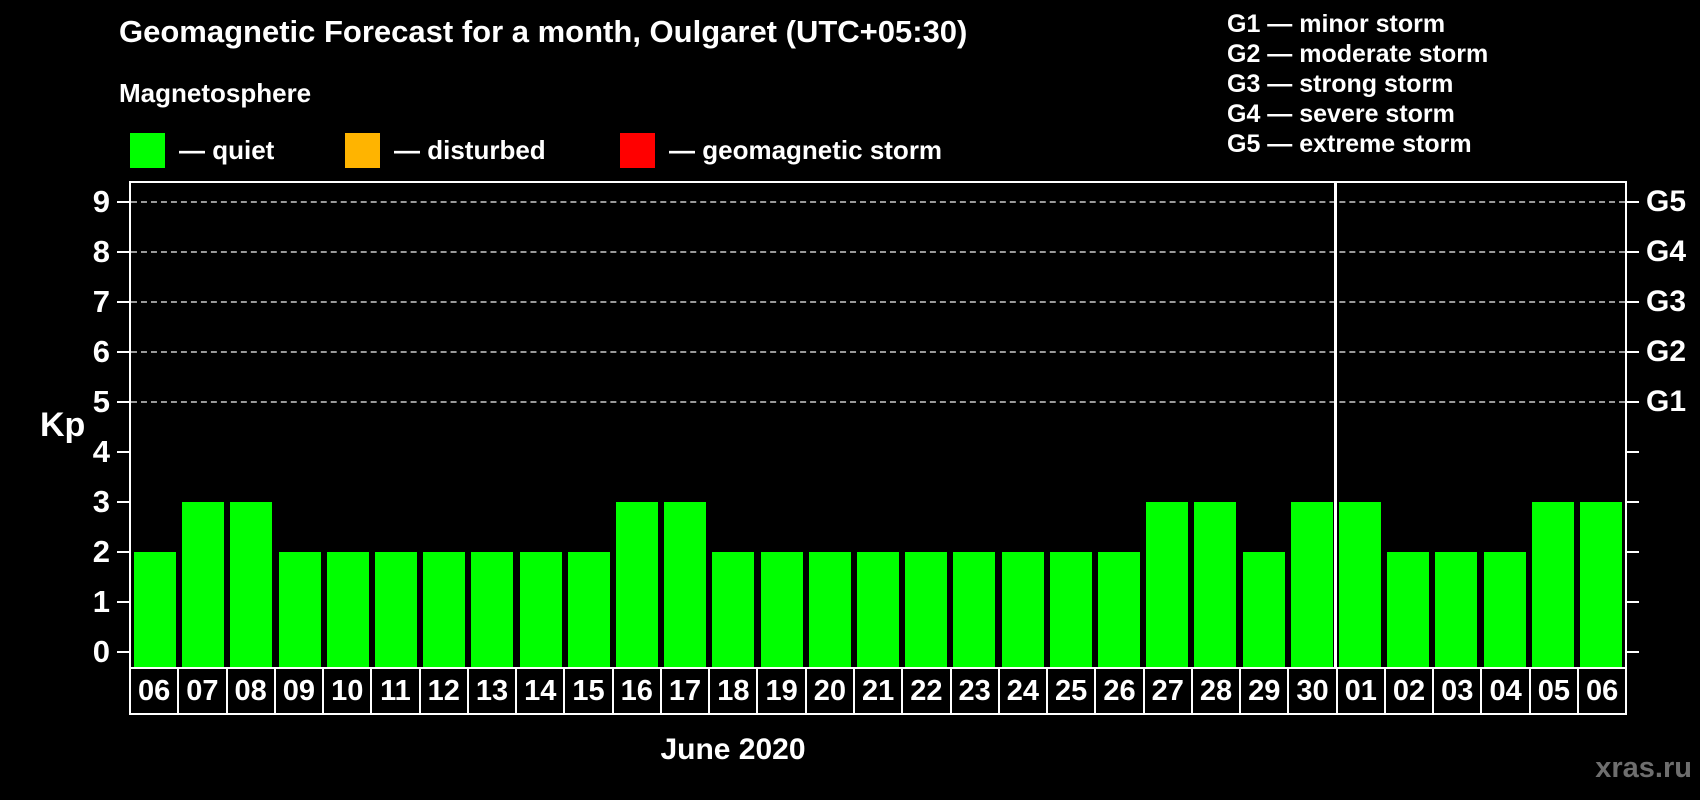 The height and width of the screenshot is (800, 1700). Describe the element at coordinates (101, 651) in the screenshot. I see `y-axis-tick-label: 0` at that location.